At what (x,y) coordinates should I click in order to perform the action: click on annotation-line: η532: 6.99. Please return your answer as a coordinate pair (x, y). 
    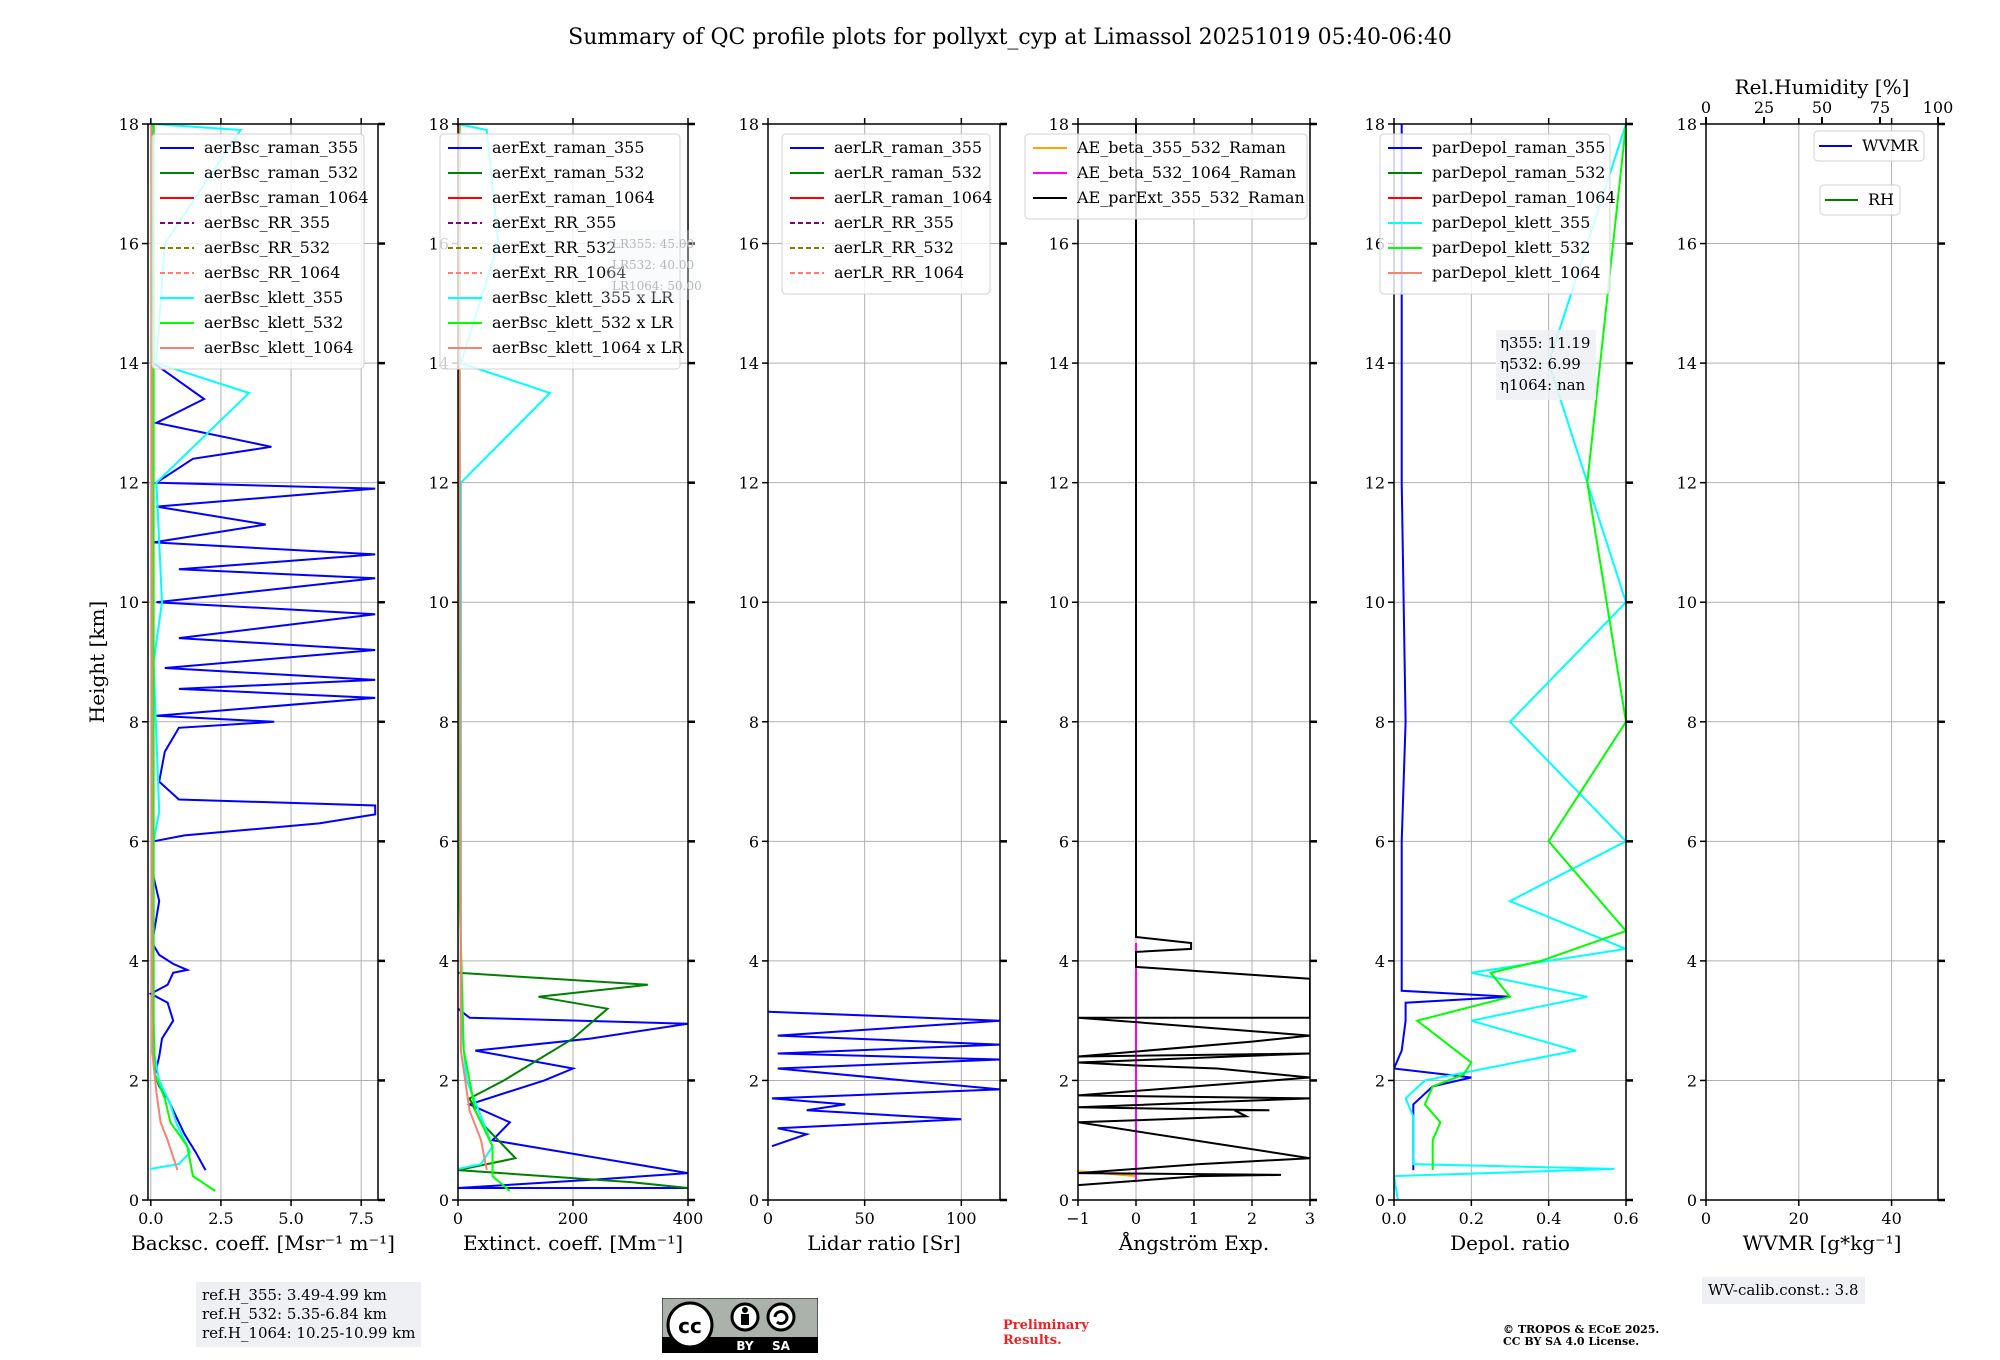
    Looking at the image, I should click on (1540, 364).